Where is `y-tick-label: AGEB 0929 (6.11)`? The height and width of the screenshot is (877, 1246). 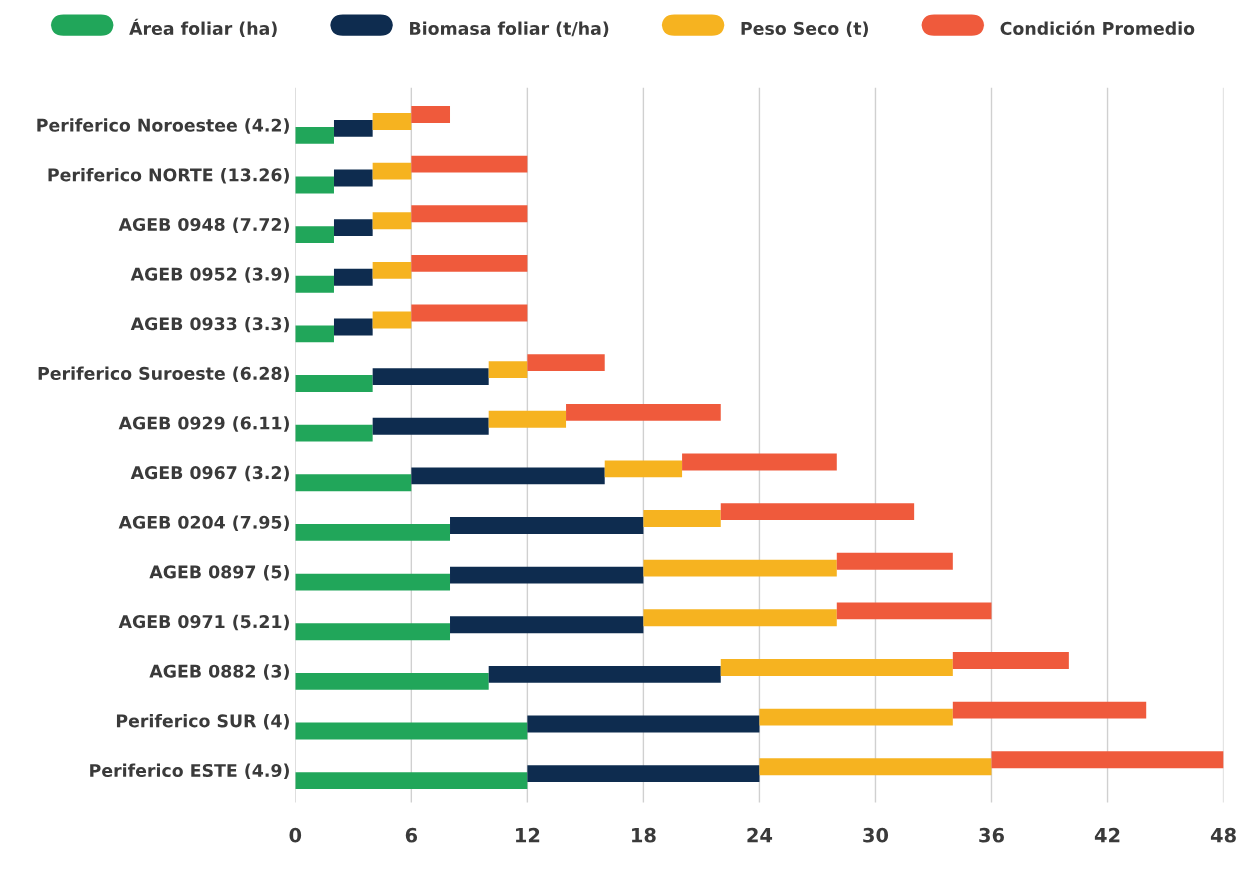
y-tick-label: AGEB 0929 (6.11) is located at coordinates (203, 424).